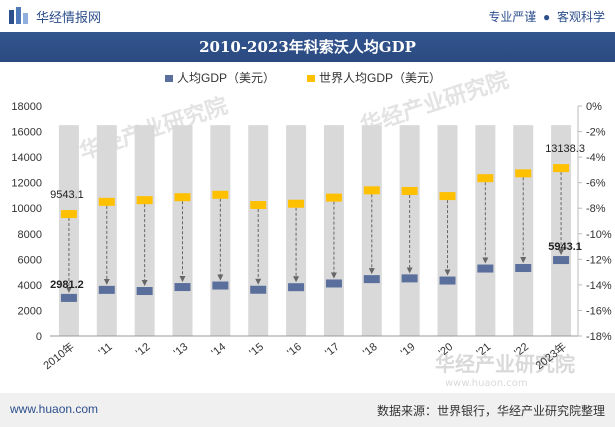 The image size is (615, 427). Describe the element at coordinates (26, 209) in the screenshot. I see `y-left-tick-label: 10000` at that location.